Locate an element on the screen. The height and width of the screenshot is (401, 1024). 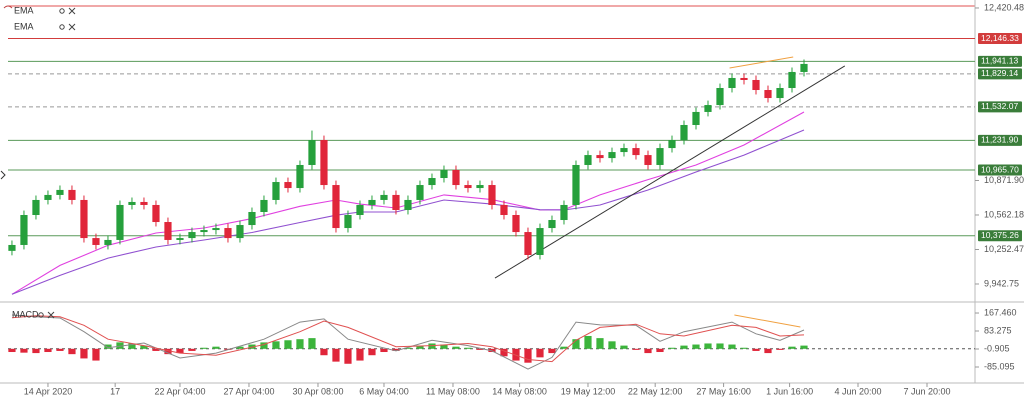
x-tick-label: 6 May 04:00 is located at coordinates (384, 391).